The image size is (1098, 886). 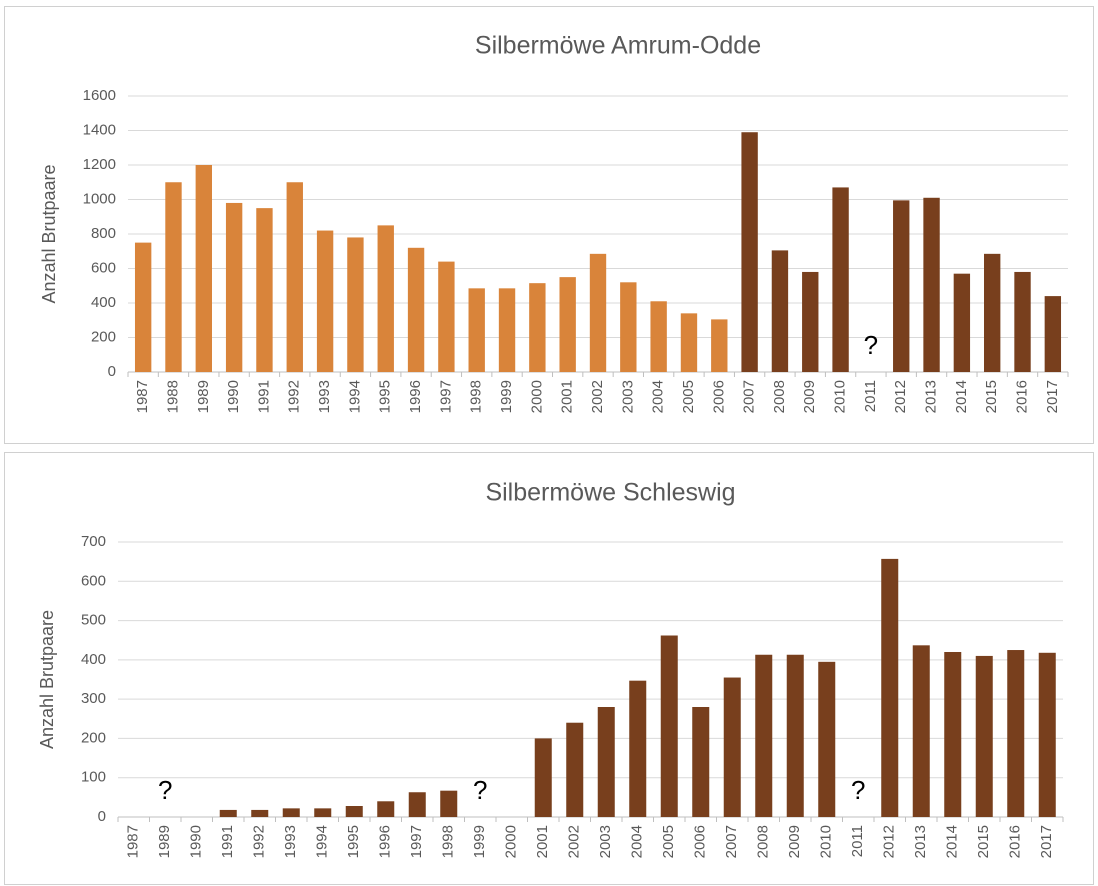 I want to click on x-tick-label: 2006, so click(x=718, y=396).